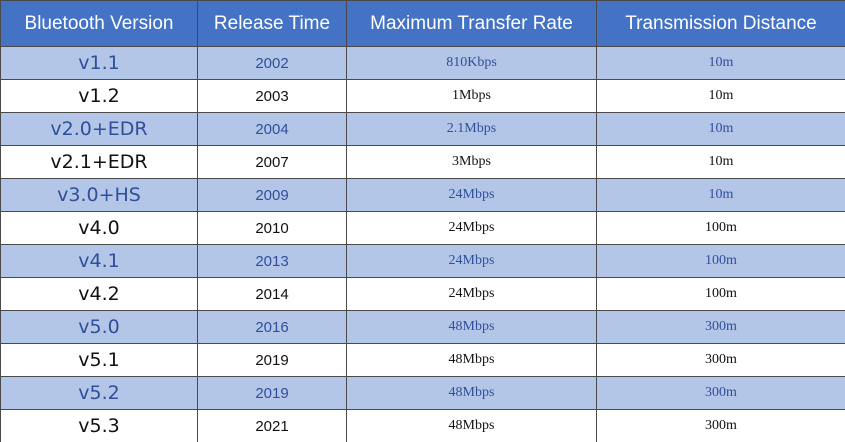  What do you see at coordinates (272, 327) in the screenshot?
I see `table-cell: 2016` at bounding box center [272, 327].